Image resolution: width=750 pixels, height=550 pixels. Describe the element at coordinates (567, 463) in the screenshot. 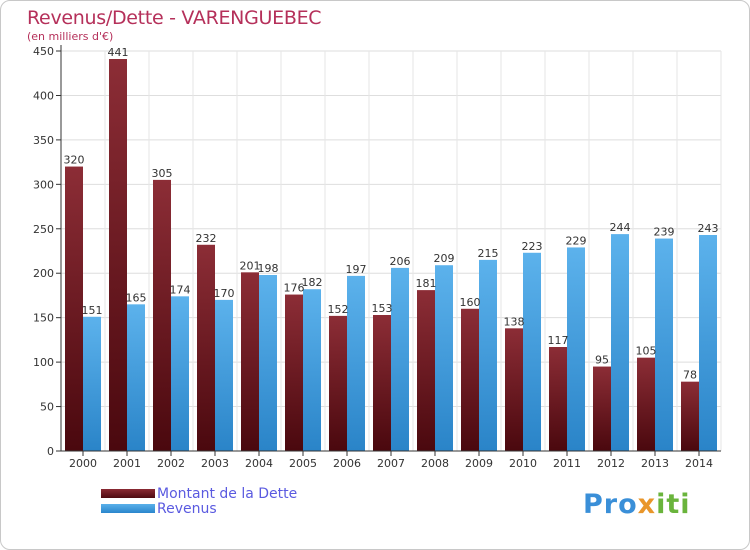

I see `x-tick-label: 2011` at that location.